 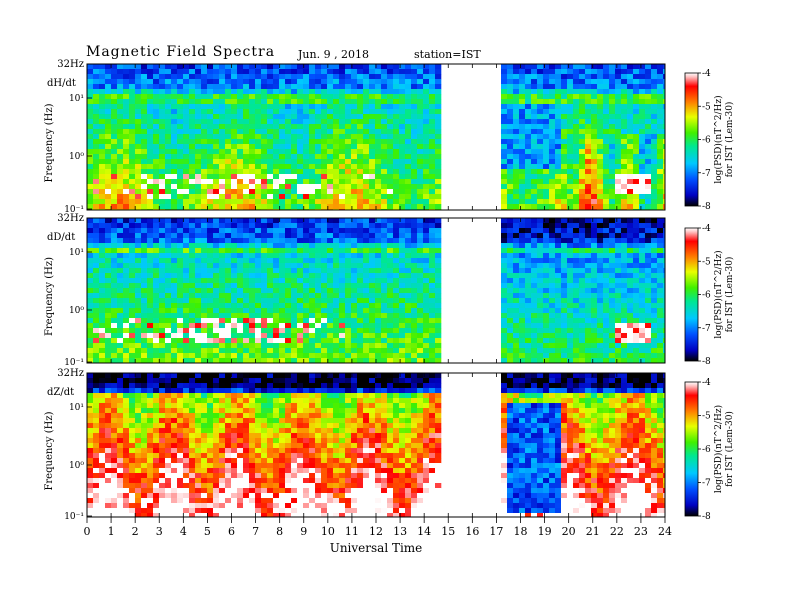 I want to click on date-label: Jun. 9 , 2018, so click(x=334, y=54).